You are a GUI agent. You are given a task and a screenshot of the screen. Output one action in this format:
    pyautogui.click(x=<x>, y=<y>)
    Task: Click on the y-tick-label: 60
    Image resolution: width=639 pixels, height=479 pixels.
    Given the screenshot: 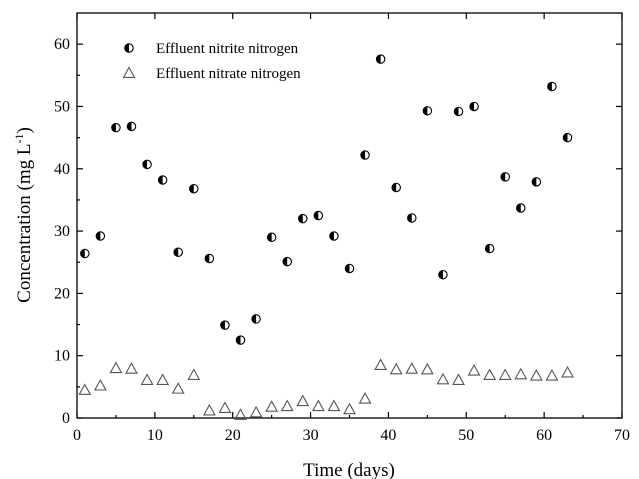 What is the action you would take?
    pyautogui.click(x=62, y=44)
    